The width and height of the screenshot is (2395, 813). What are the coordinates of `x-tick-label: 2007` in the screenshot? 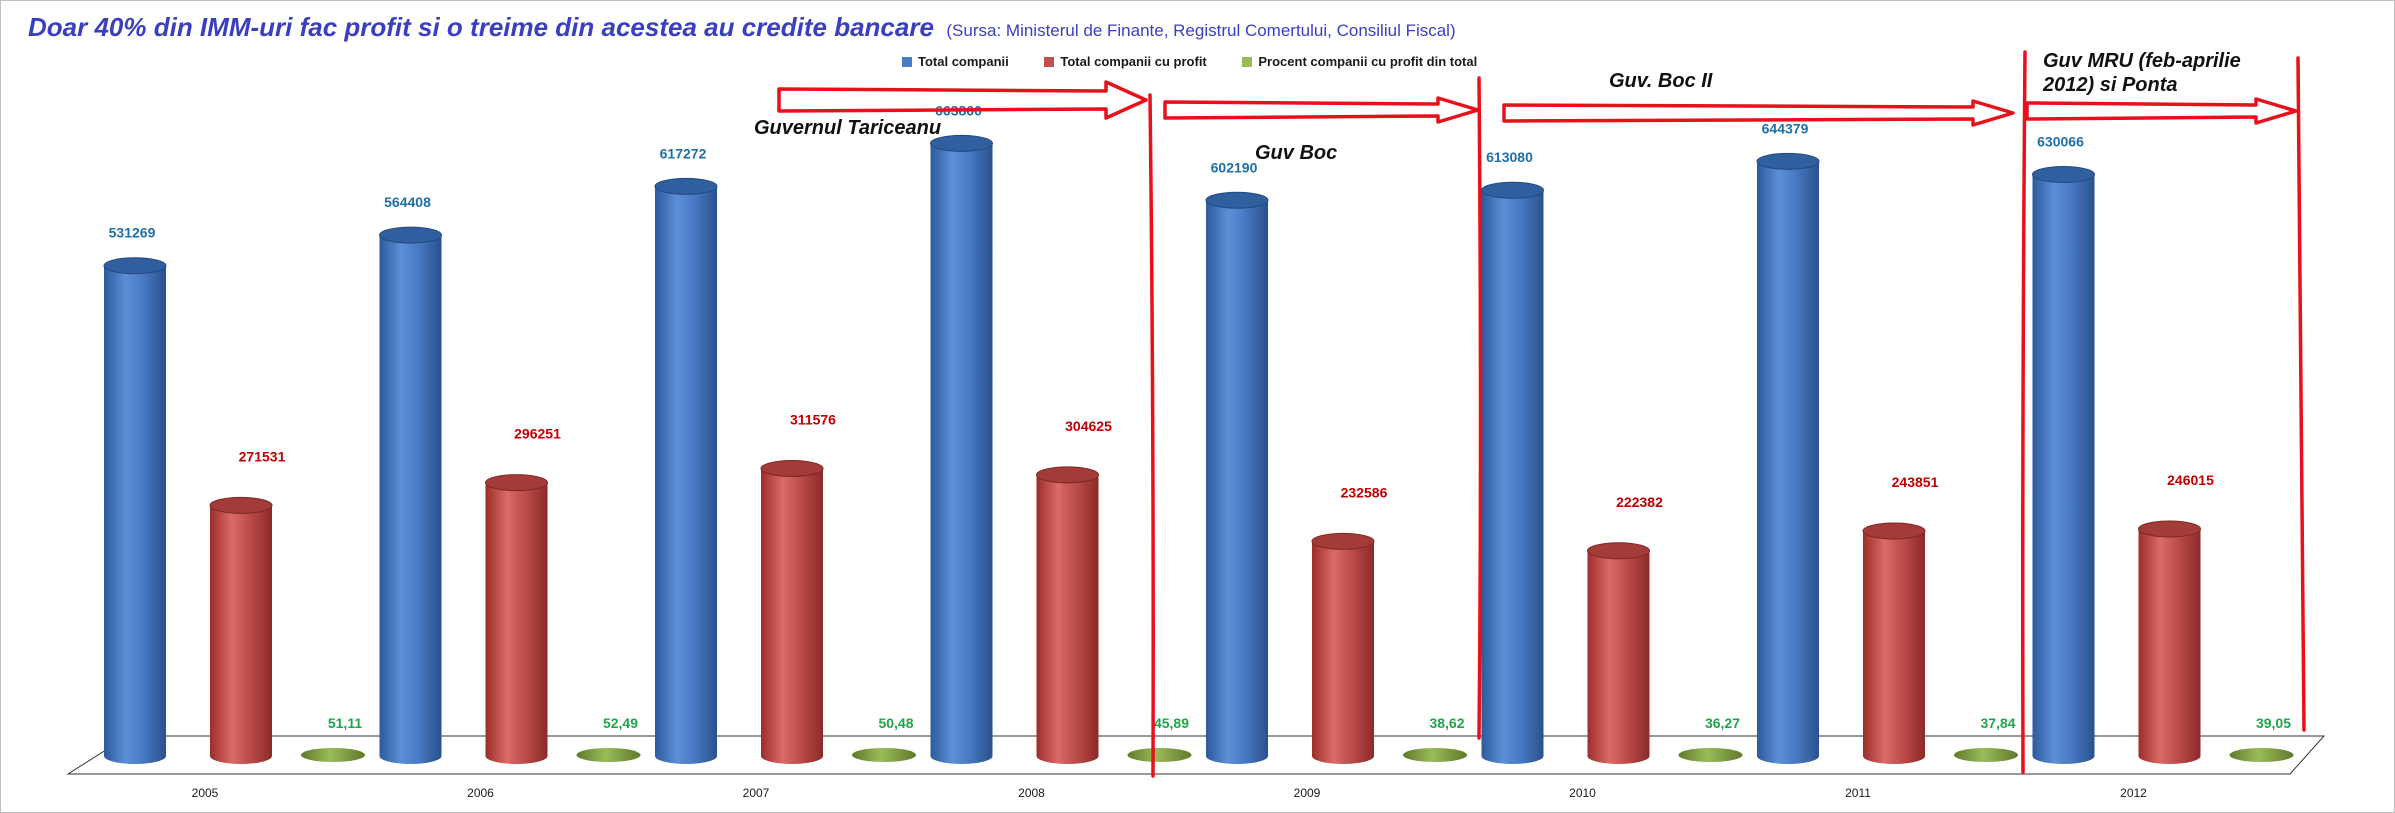 It's located at (756, 793).